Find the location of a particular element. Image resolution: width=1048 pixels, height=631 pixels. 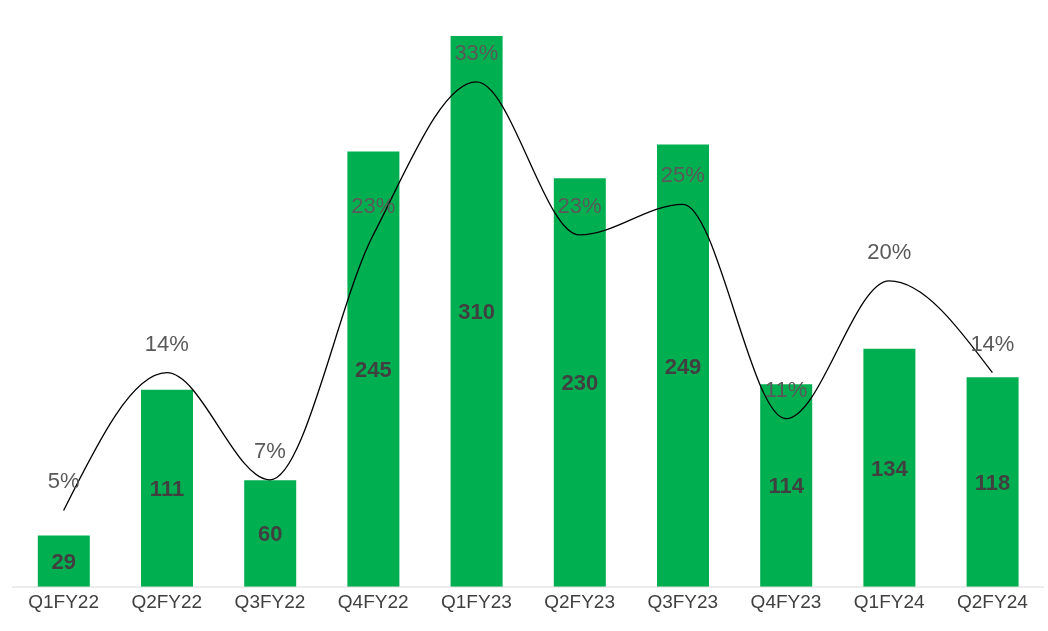

data-label: 20% is located at coordinates (889, 251).